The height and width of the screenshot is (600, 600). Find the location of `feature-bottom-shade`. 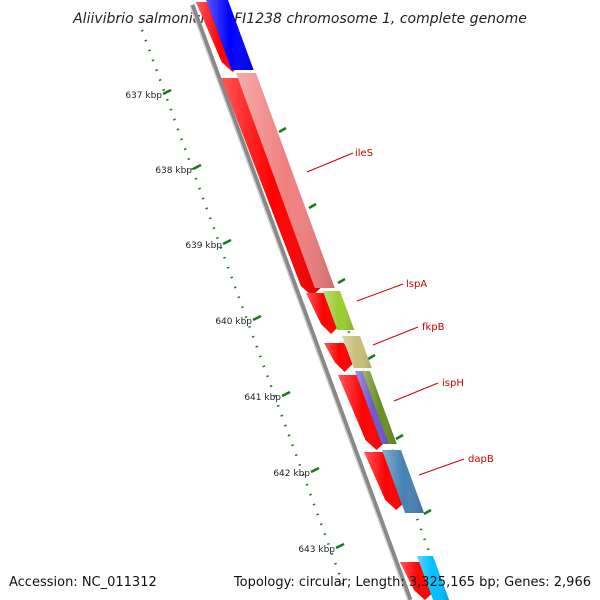

feature-bottom-shade is located at coordinates (433, 578).